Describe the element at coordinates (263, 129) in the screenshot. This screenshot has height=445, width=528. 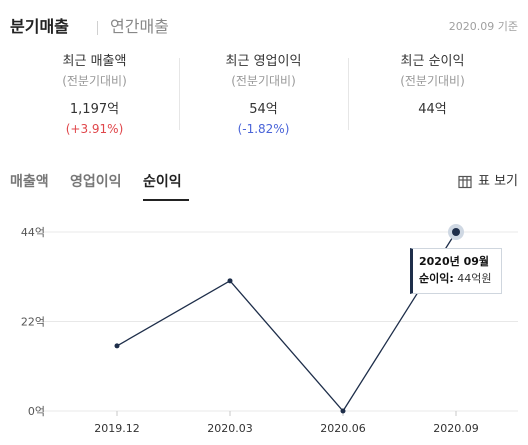
I see `metric-change: (-1.82%)` at that location.